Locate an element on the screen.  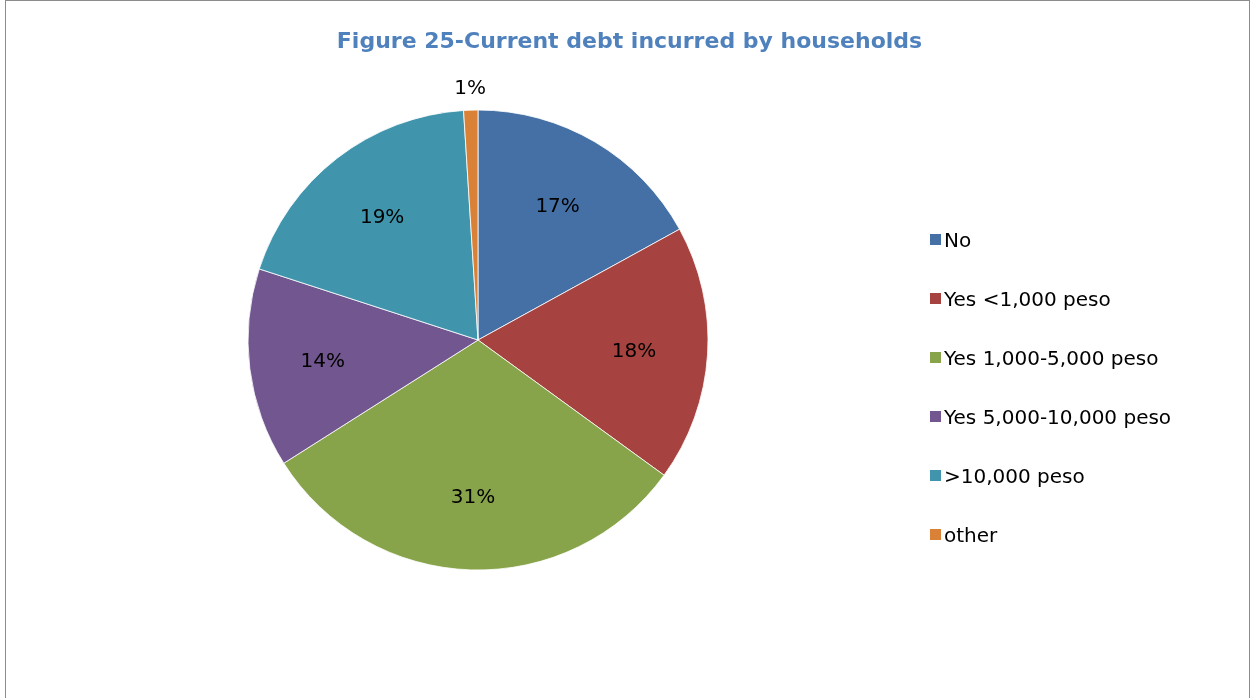
data-label: 31% is located at coordinates (473, 496).